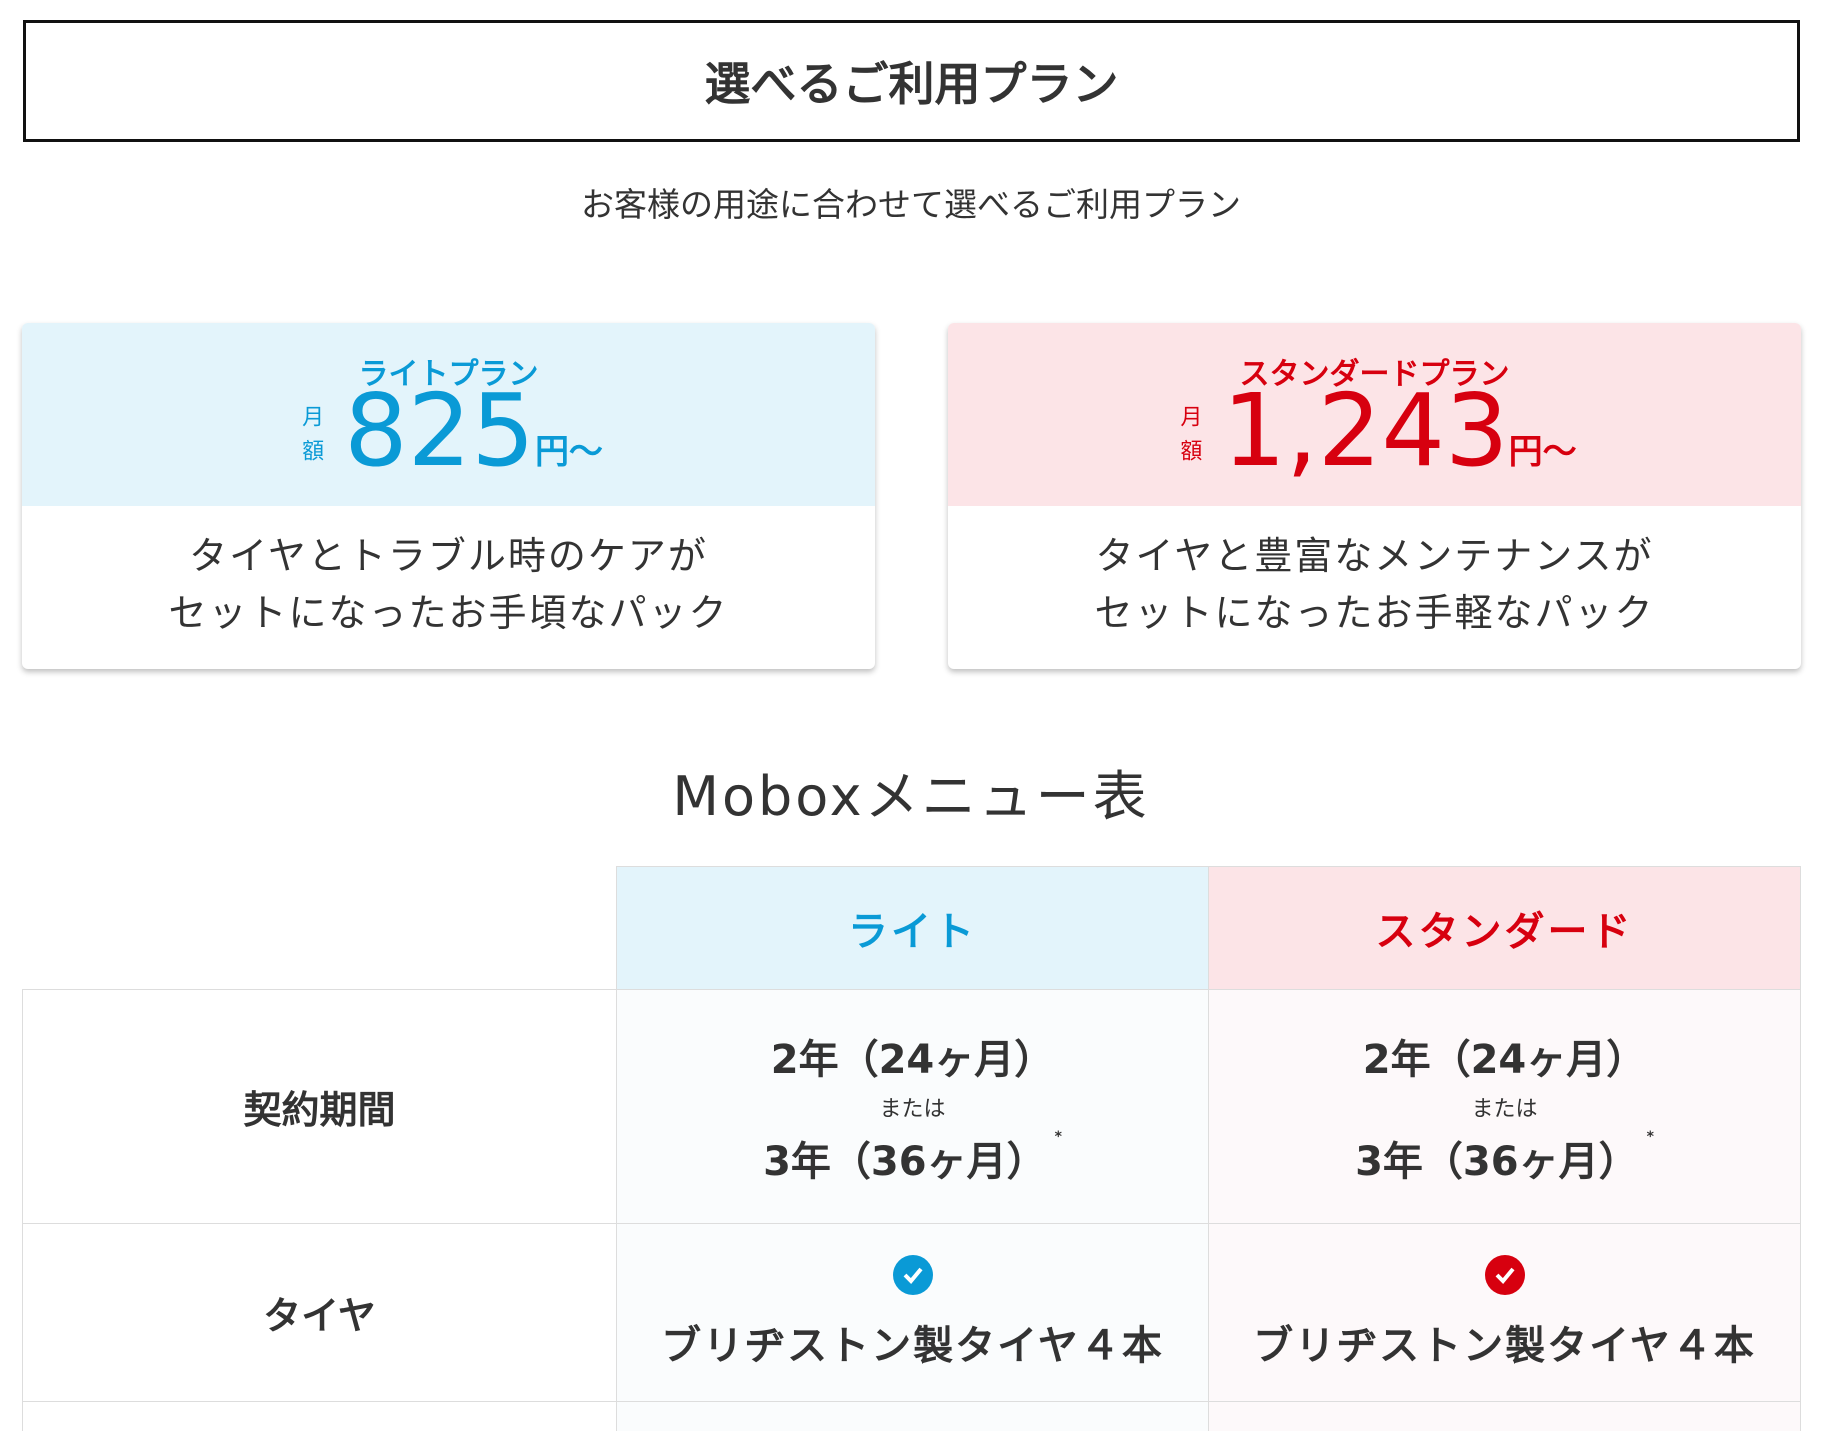 The width and height of the screenshot is (1835, 1431). I want to click on column-header: スタンダード, so click(1504, 928).